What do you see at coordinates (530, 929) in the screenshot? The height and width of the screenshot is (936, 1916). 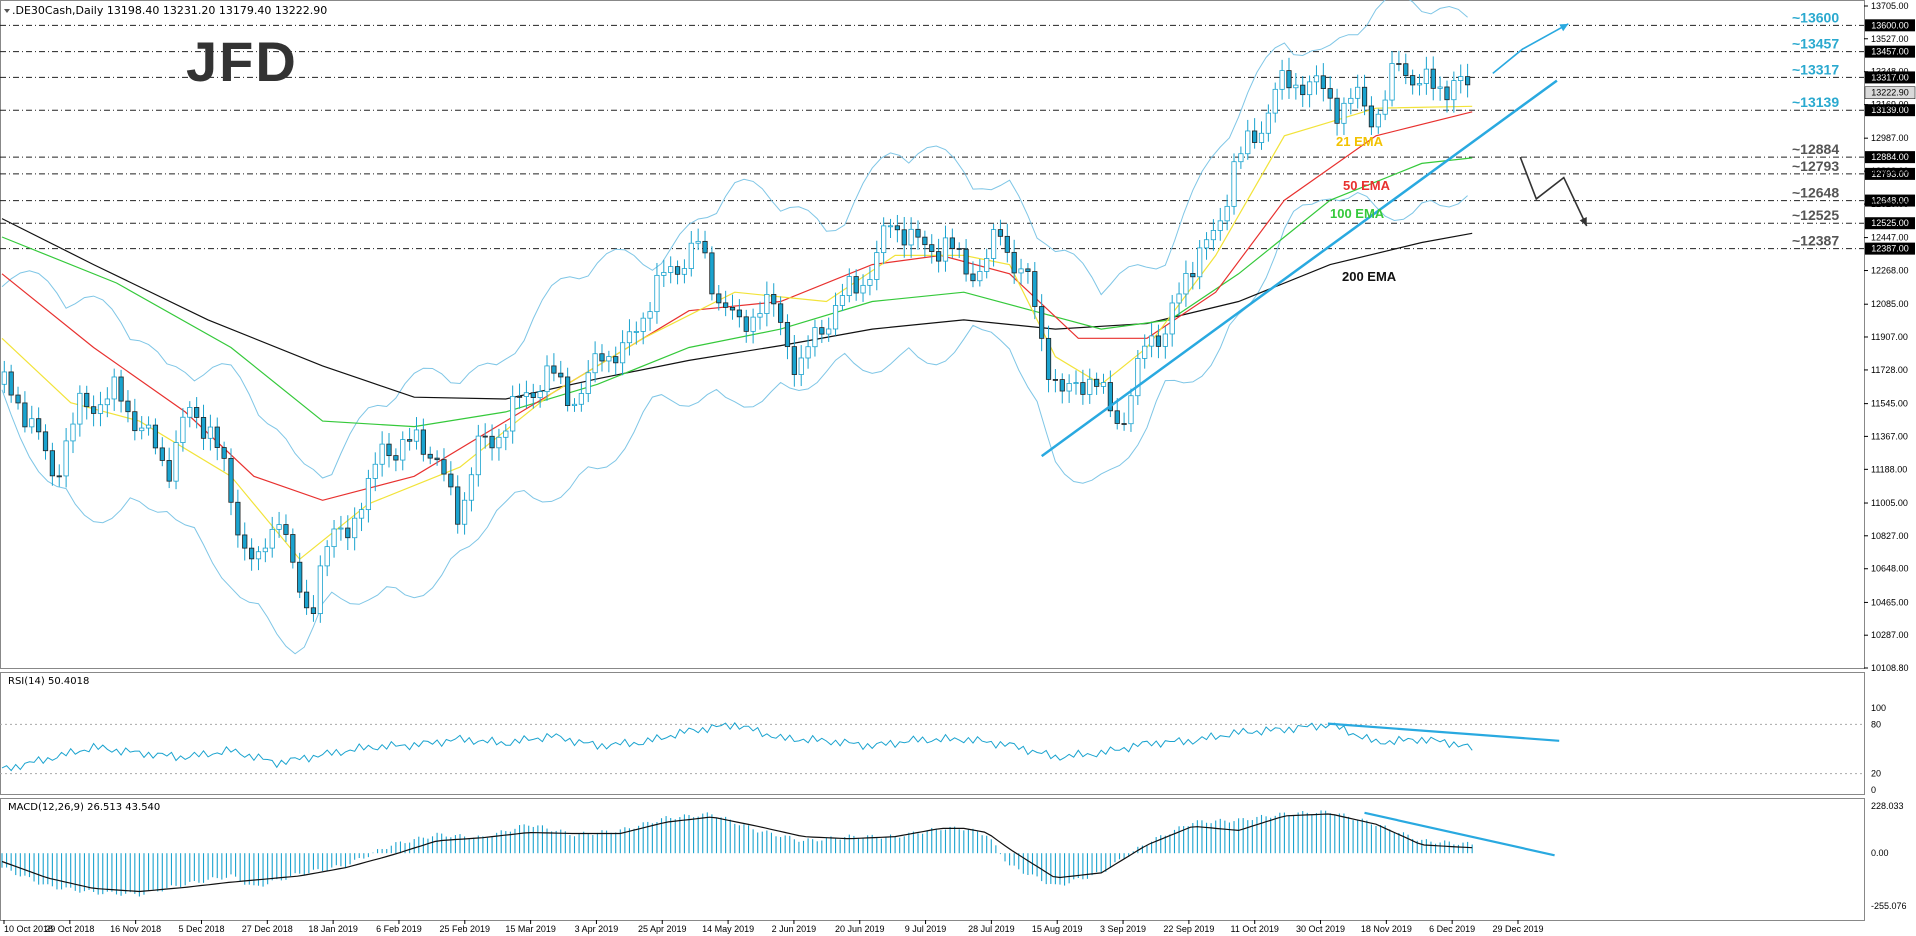 I see `x-tick-label: 15 Mar 2019` at bounding box center [530, 929].